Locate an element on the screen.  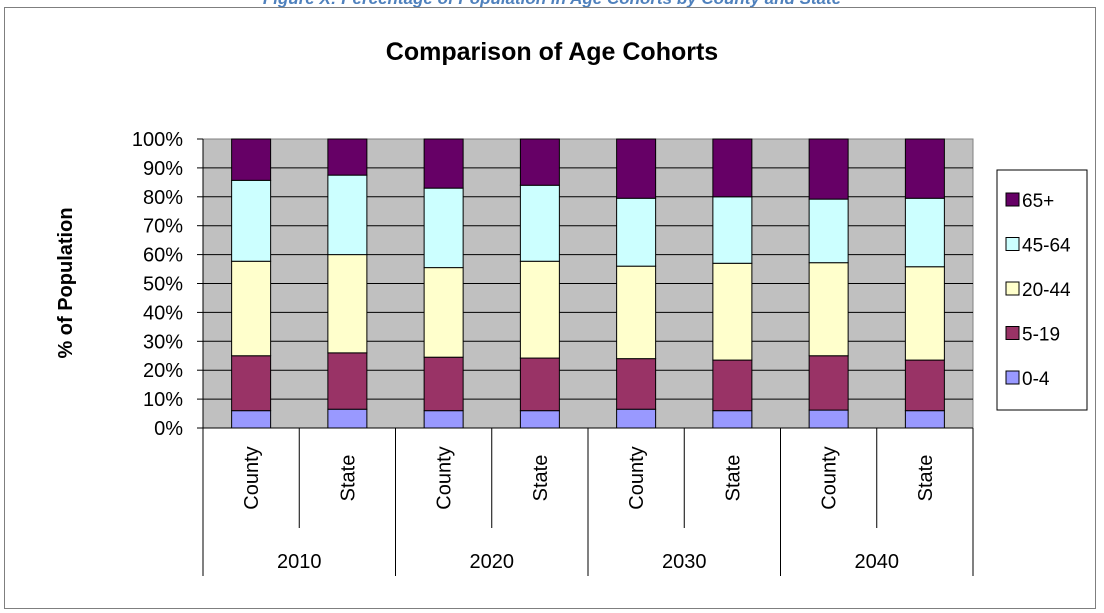
legend: 65+ 45-64 20-44 5-19 0-4 is located at coordinates (1042, 290).